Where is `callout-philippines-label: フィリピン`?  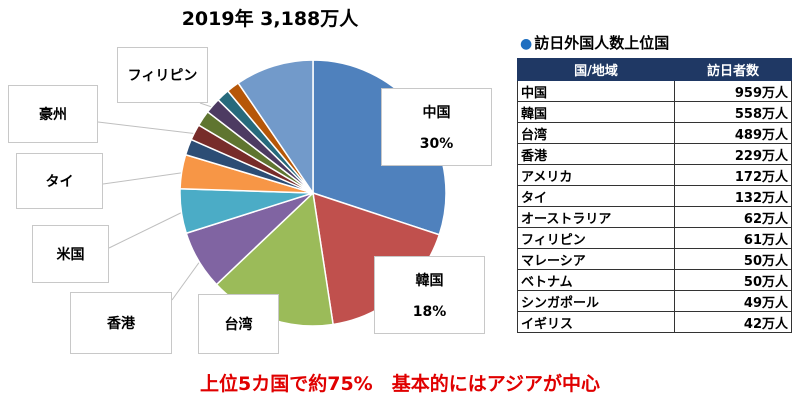
callout-philippines-label: フィリピン is located at coordinates (162, 76).